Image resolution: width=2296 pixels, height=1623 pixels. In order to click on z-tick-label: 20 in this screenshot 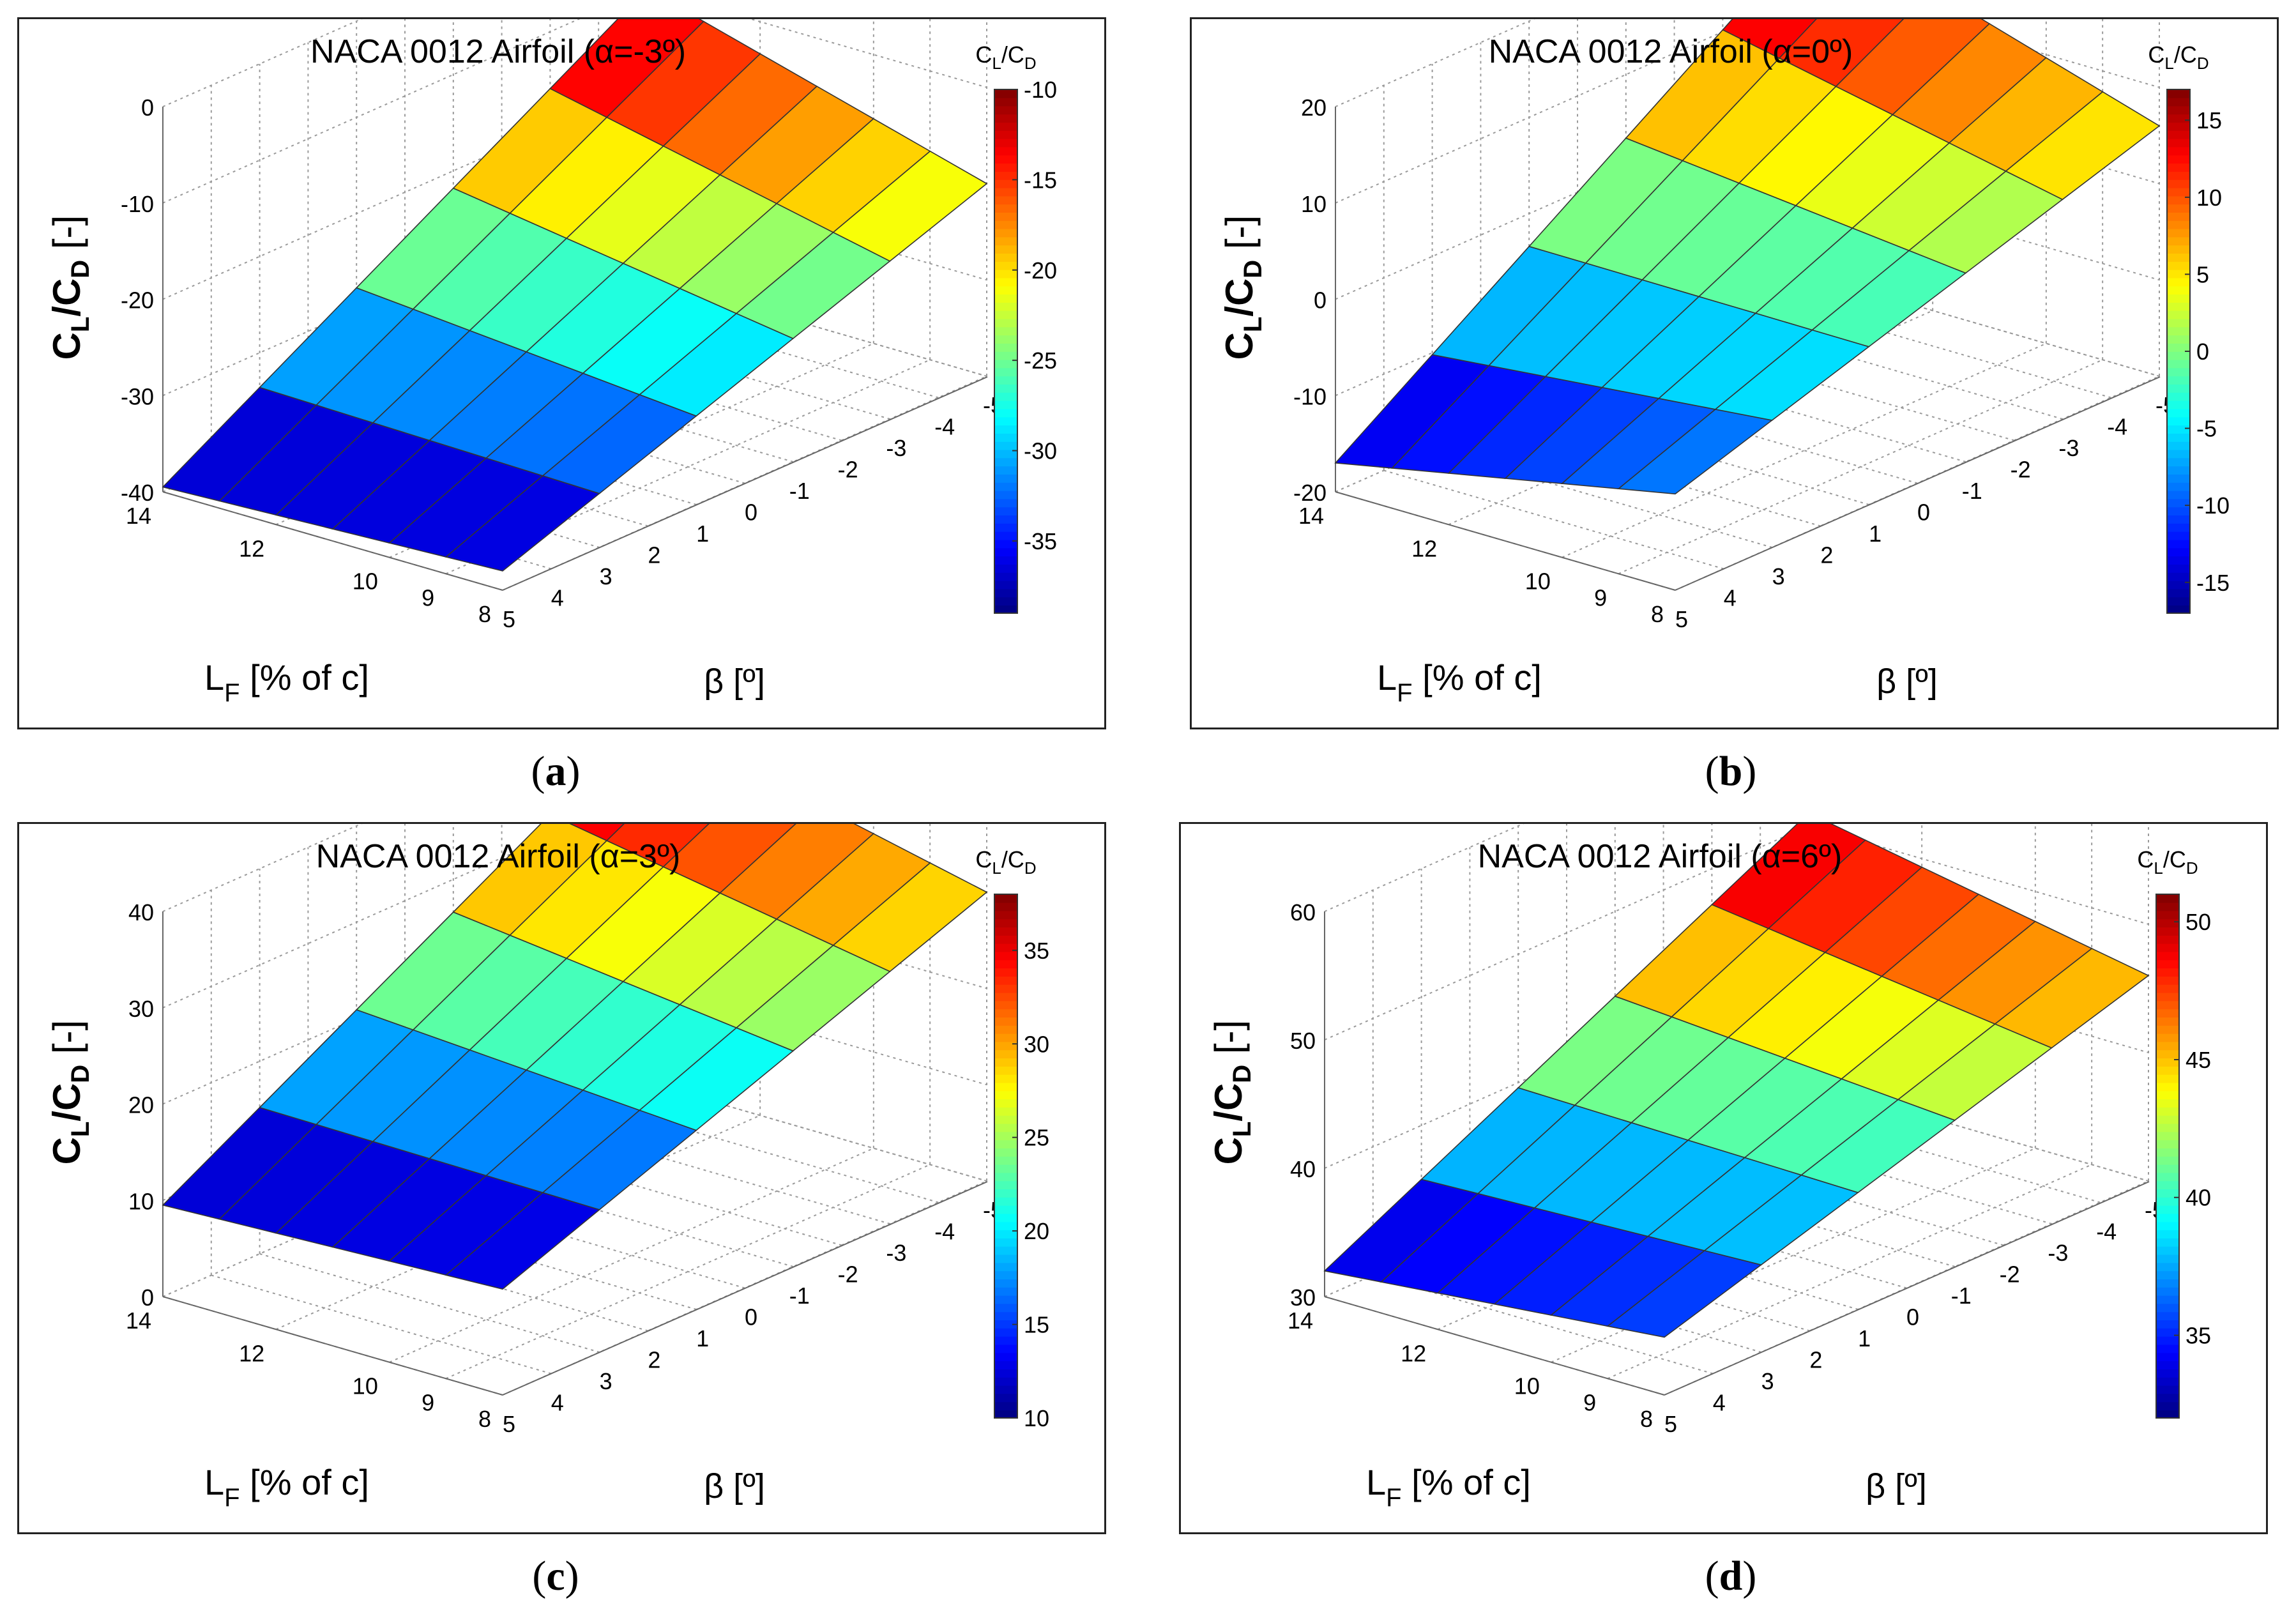, I will do `click(141, 1105)`.